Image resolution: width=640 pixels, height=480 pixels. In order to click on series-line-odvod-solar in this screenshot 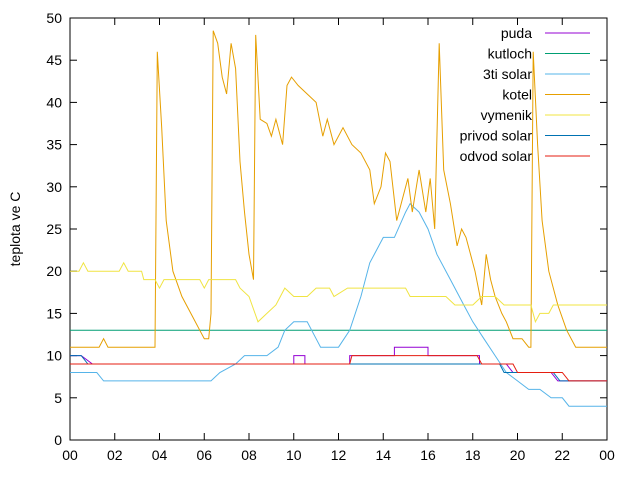, I will do `click(338, 368)`.